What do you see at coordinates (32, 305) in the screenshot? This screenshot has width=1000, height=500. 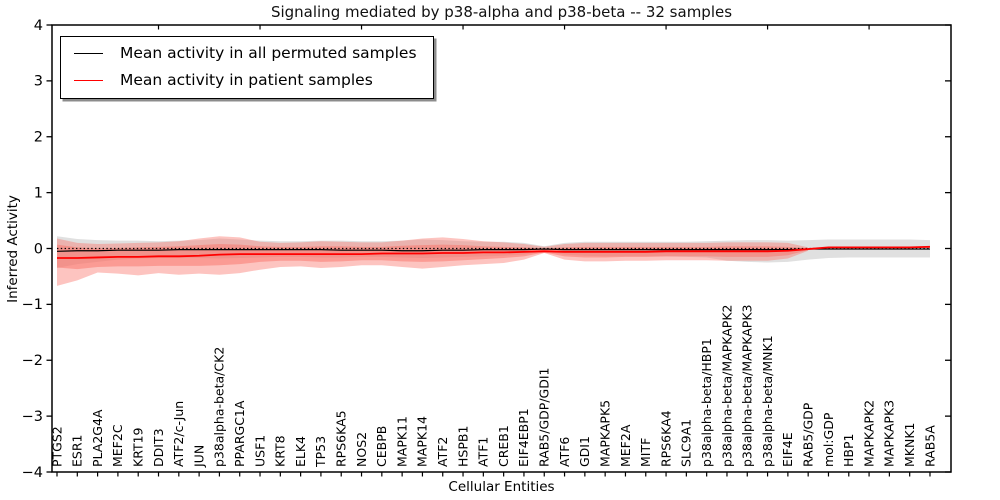 I see `y-tick-label: −1` at bounding box center [32, 305].